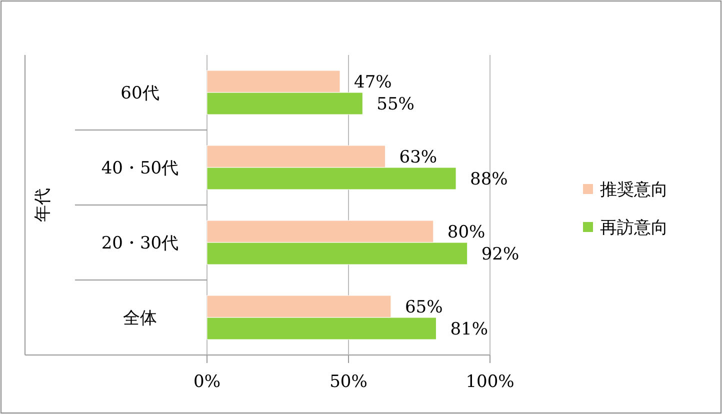 The height and width of the screenshot is (414, 722). I want to click on x-tick-label: 100%, so click(490, 382).